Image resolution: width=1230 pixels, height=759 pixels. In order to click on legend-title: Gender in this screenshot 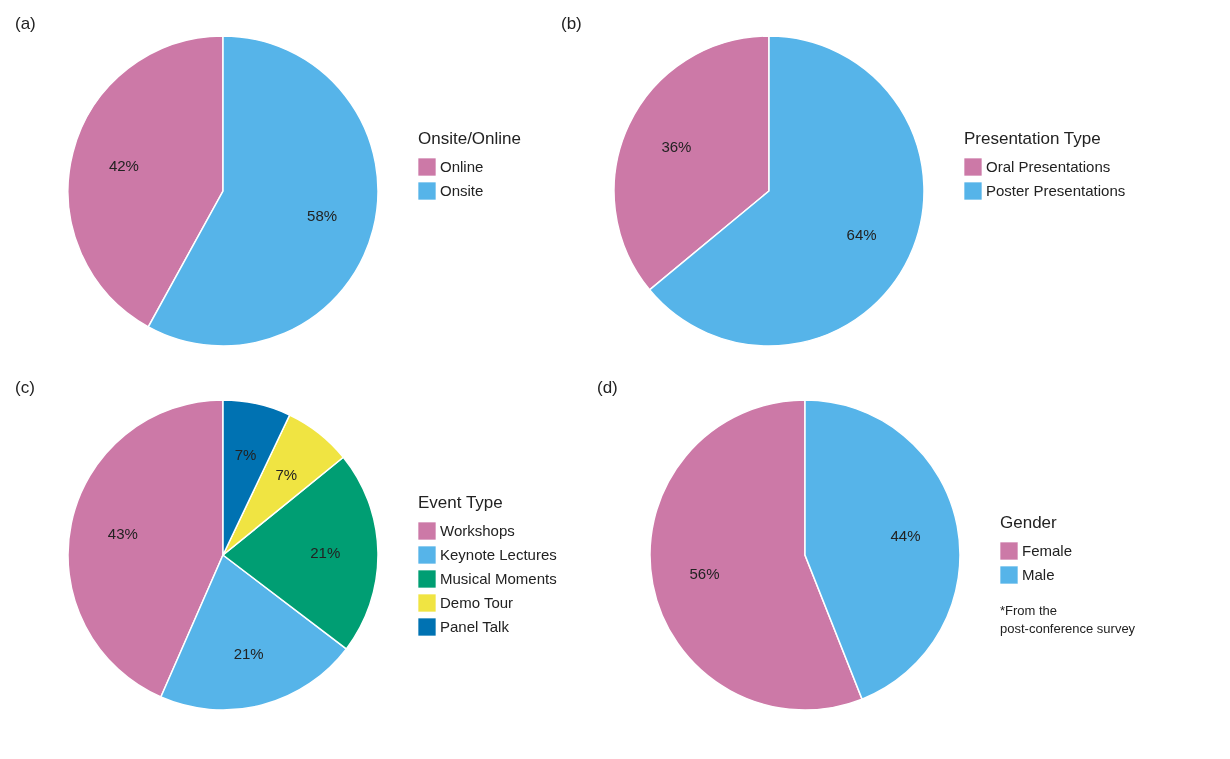, I will do `click(1029, 522)`.